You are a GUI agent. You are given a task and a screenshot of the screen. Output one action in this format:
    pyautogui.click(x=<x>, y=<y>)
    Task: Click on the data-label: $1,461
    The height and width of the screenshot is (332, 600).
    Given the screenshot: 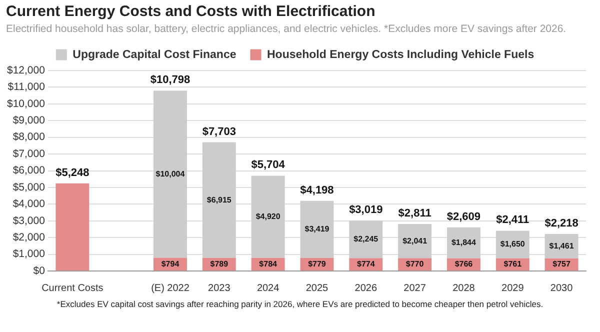 What is the action you would take?
    pyautogui.click(x=561, y=245)
    